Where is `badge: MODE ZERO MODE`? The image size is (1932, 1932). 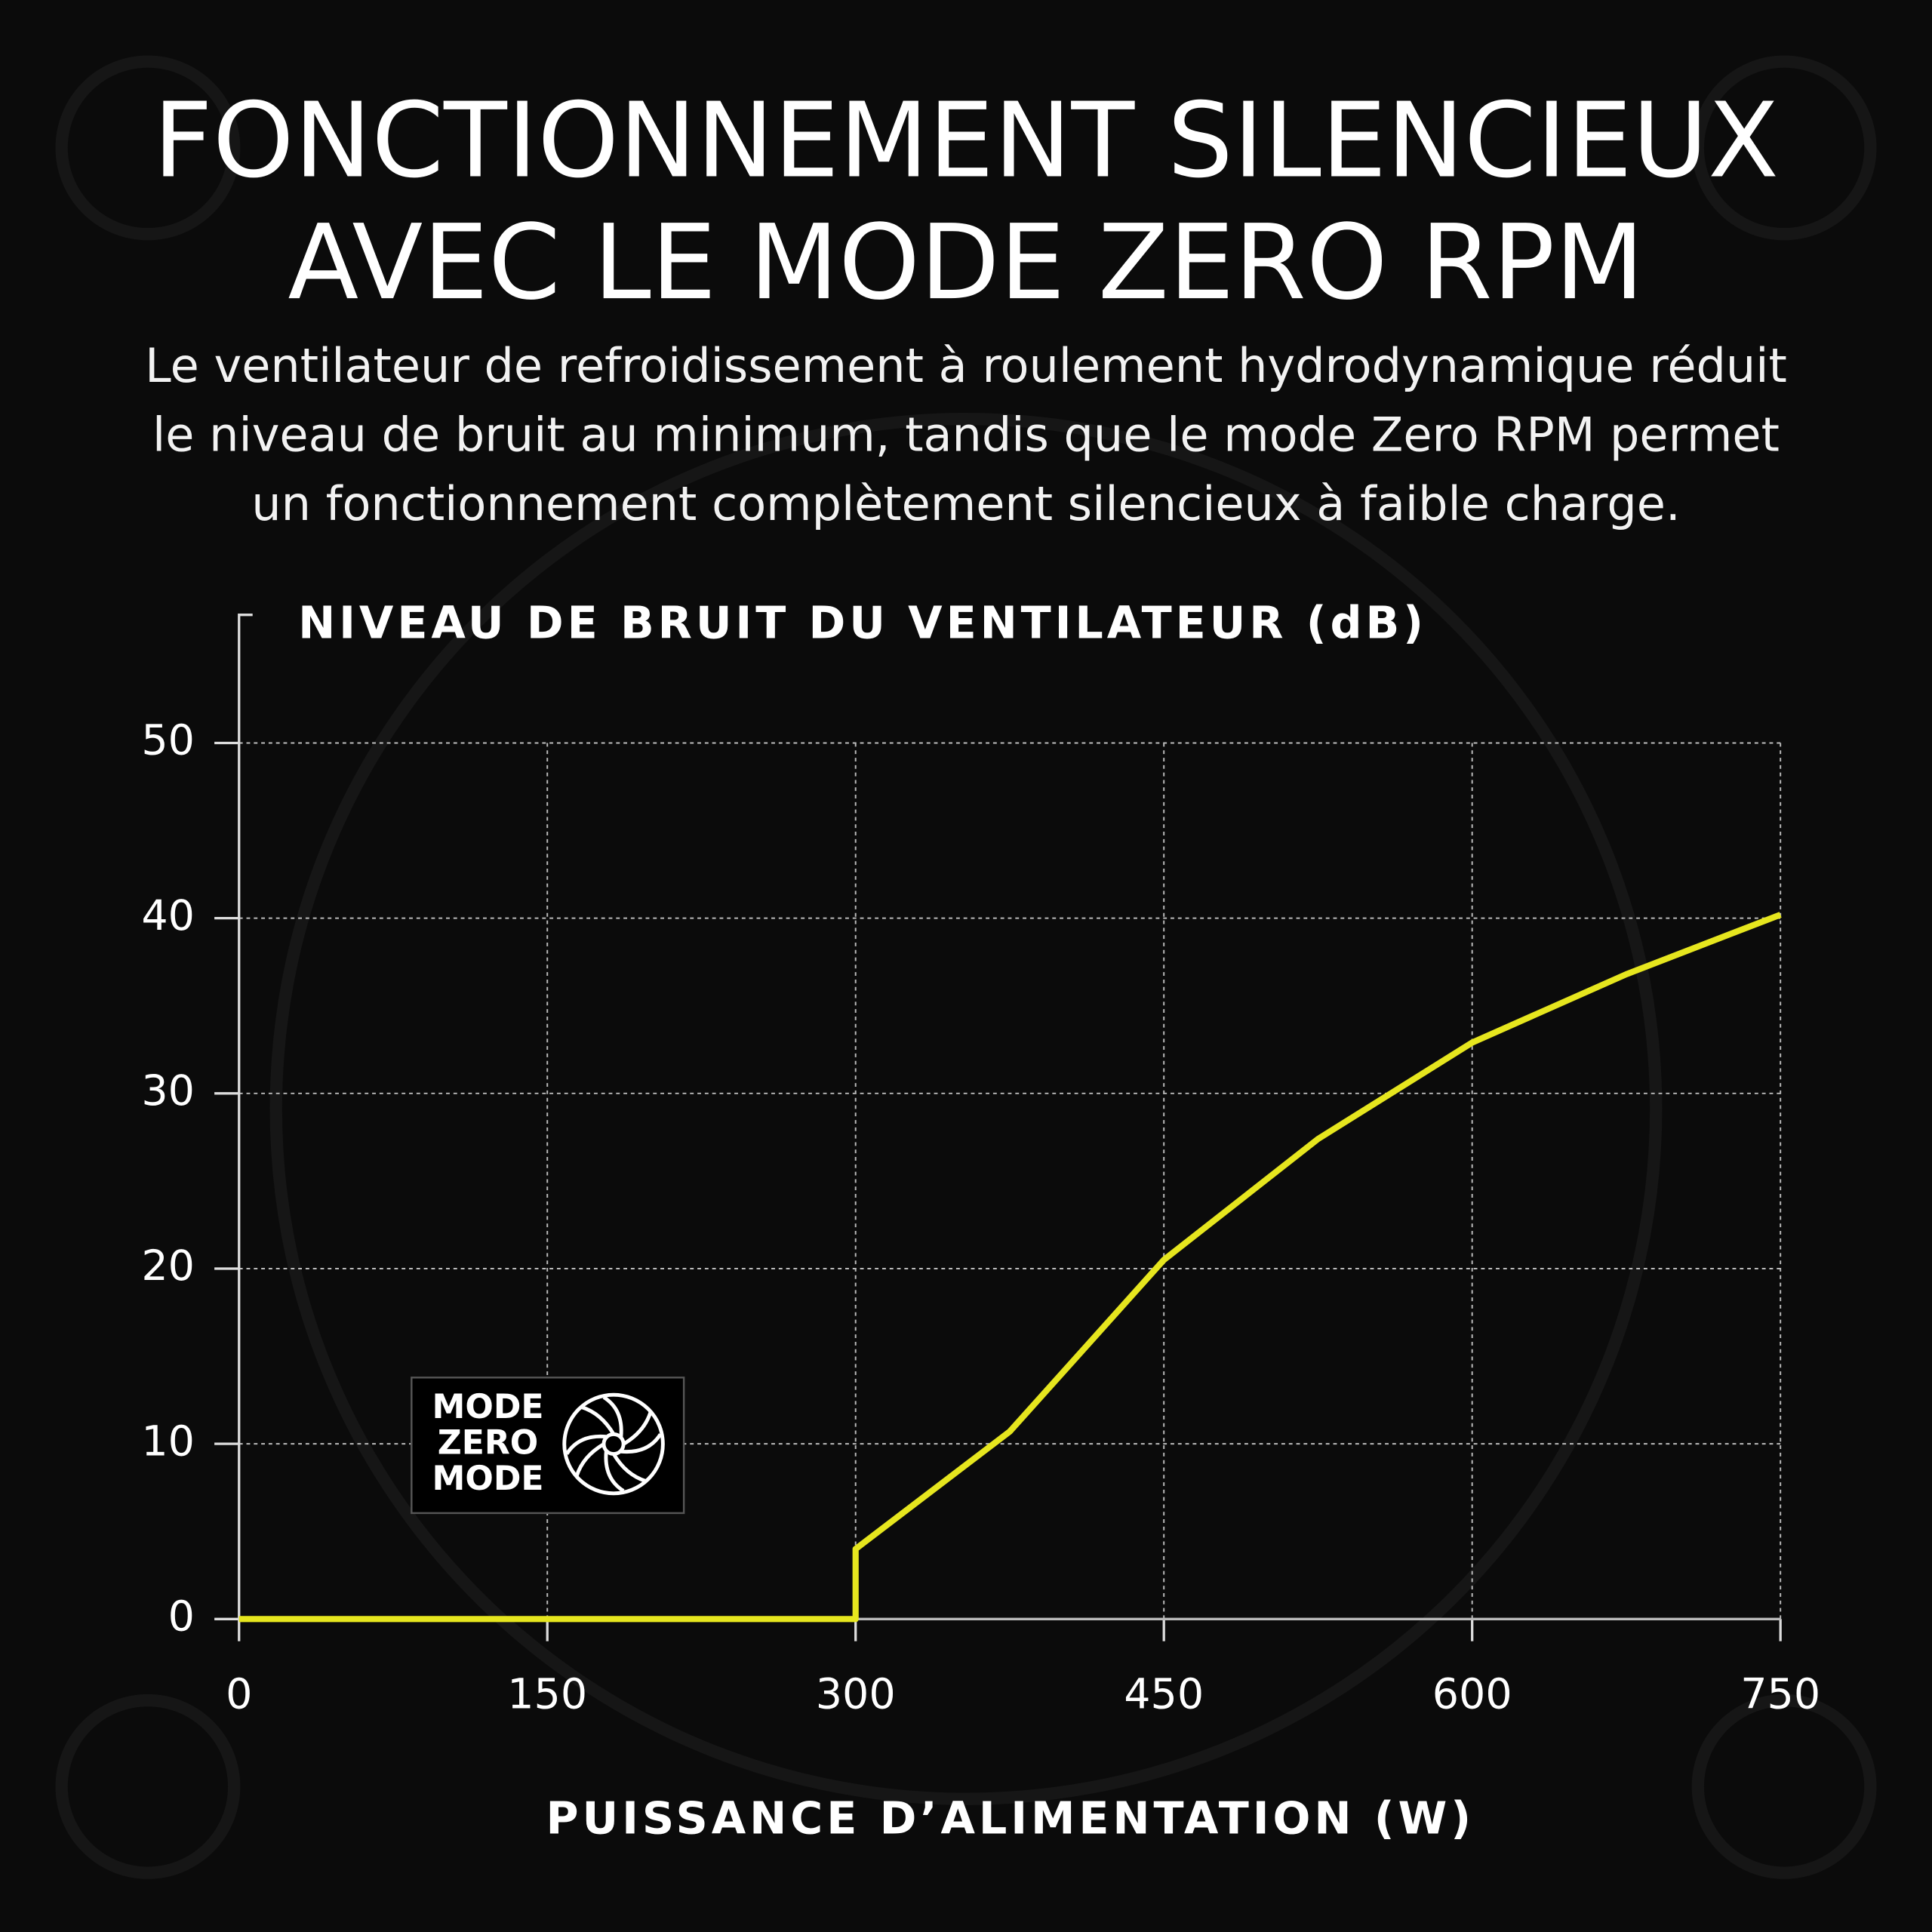 badge: MODE ZERO MODE is located at coordinates (548, 1446).